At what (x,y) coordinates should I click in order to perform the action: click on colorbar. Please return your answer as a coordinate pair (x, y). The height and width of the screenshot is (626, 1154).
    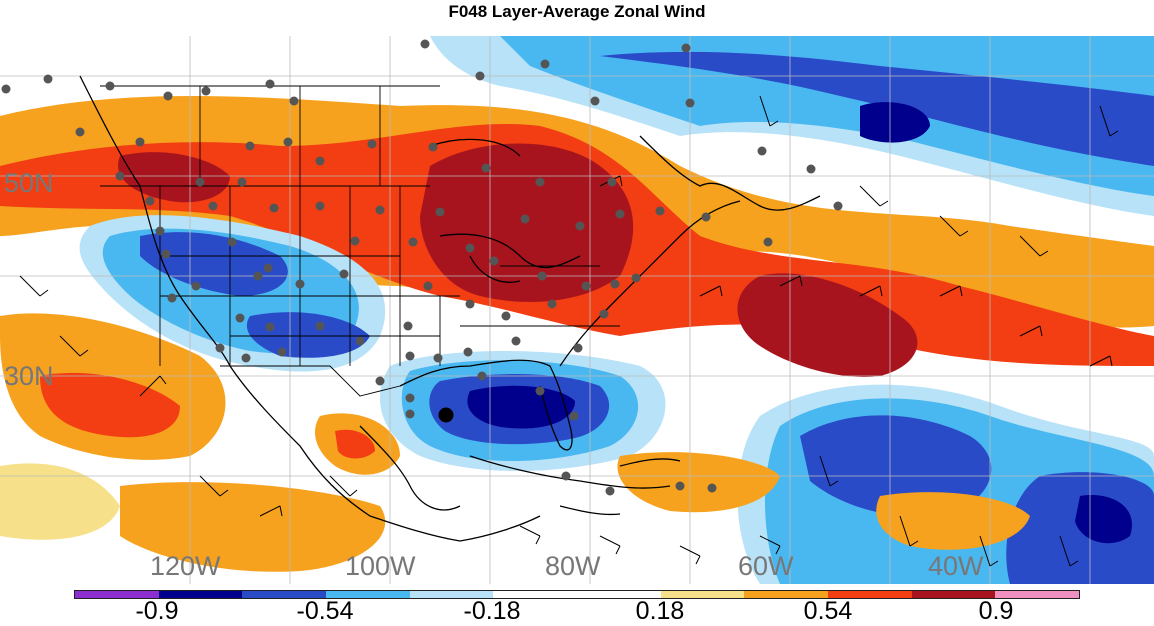
    Looking at the image, I should click on (577, 594).